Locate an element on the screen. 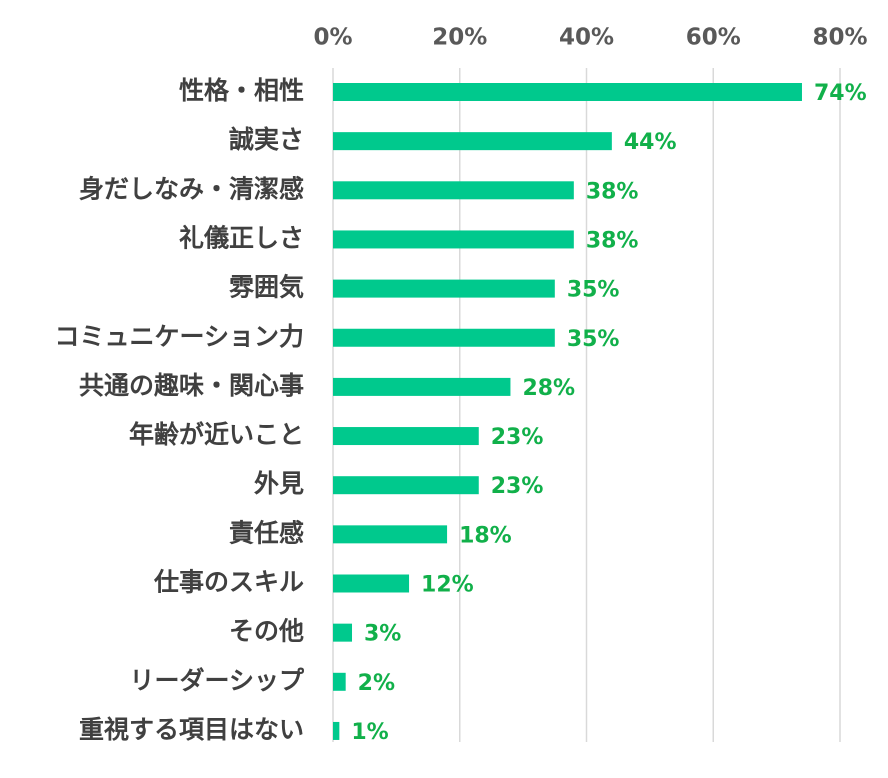  category-label: 誠実さ is located at coordinates (266, 139).